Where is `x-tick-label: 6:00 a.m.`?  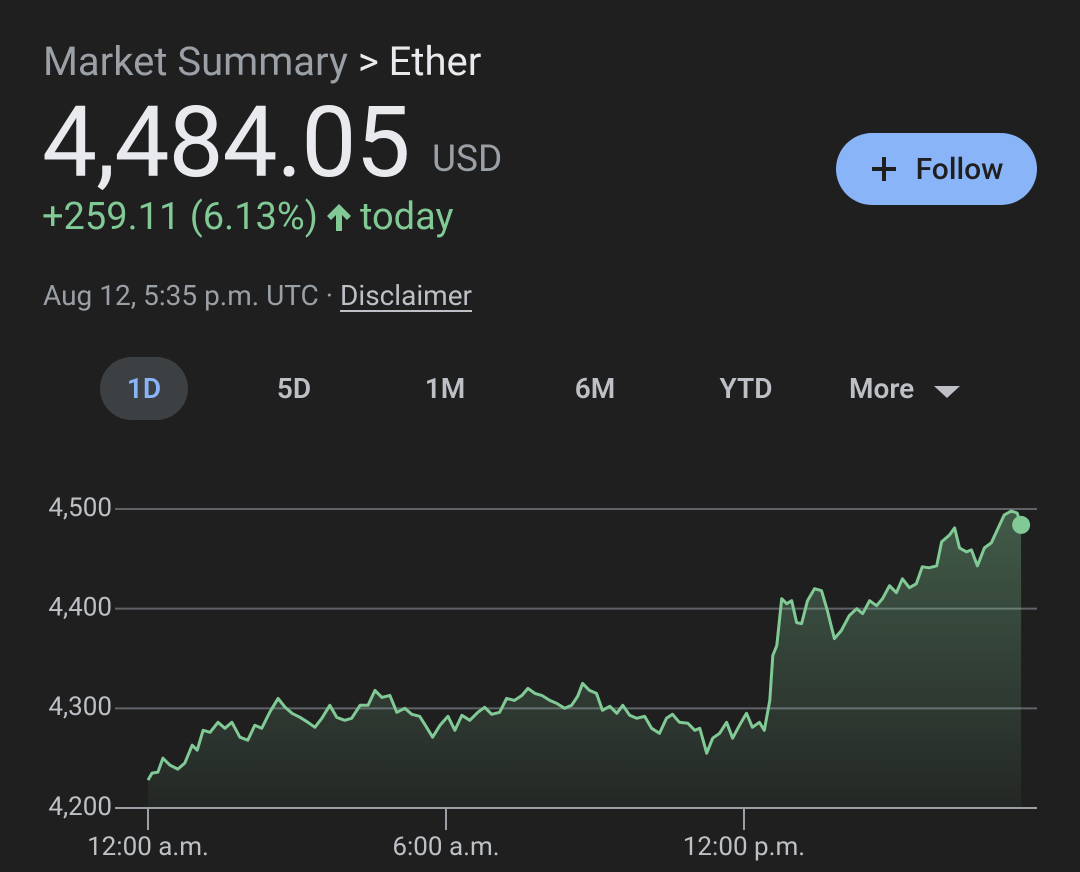 x-tick-label: 6:00 a.m. is located at coordinates (445, 847).